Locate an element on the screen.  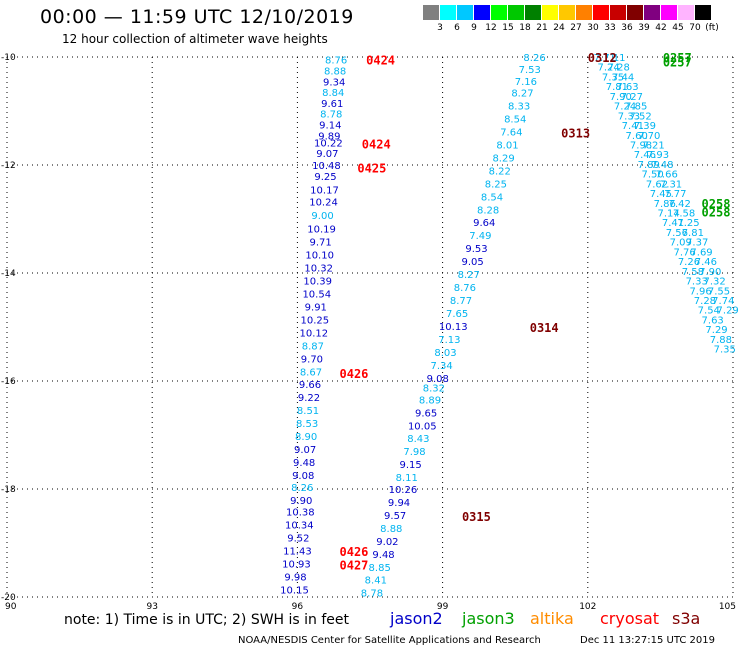
x-tick-label: 99 is located at coordinates (443, 607).